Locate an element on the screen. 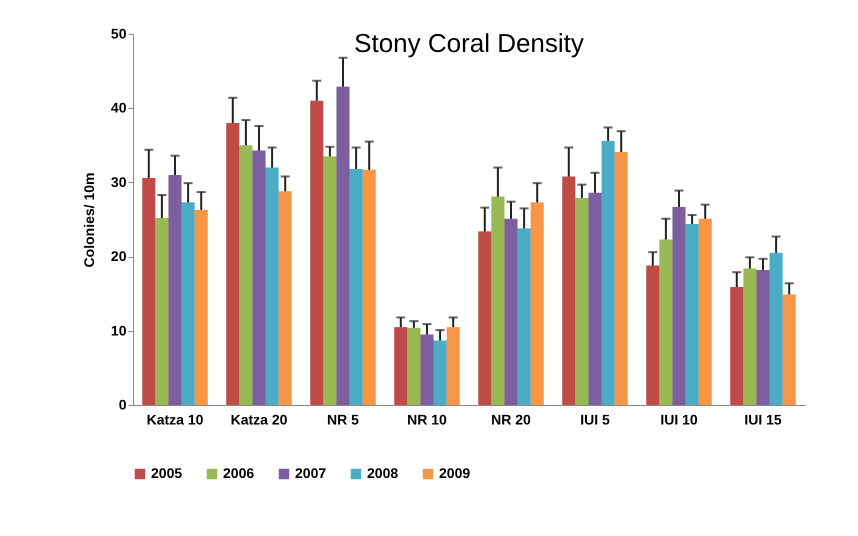 The height and width of the screenshot is (536, 858). y-tick-label: 50 is located at coordinates (118, 34).